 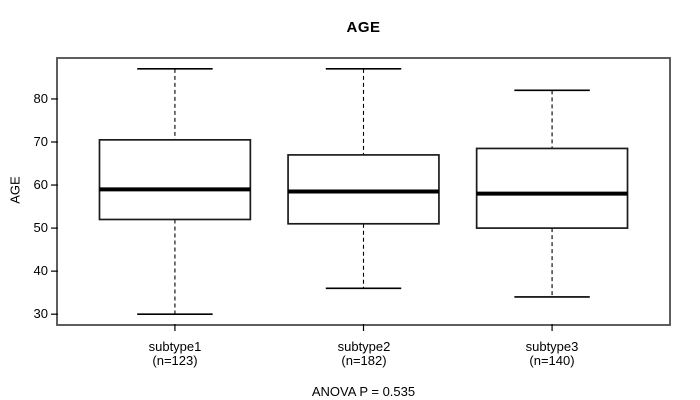 I want to click on x-group-label: subtype1 (n=123), so click(x=175, y=353).